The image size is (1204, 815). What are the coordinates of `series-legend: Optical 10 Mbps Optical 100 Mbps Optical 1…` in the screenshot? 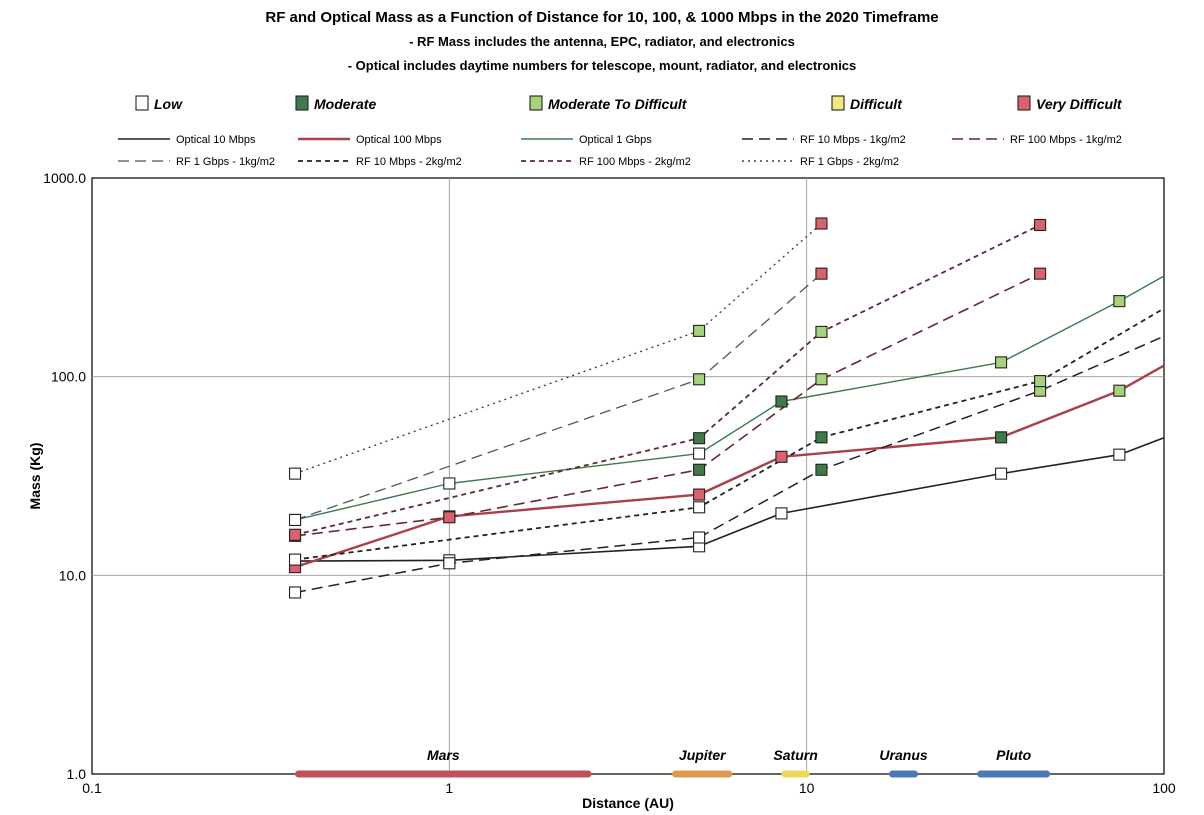 It's located at (620, 151).